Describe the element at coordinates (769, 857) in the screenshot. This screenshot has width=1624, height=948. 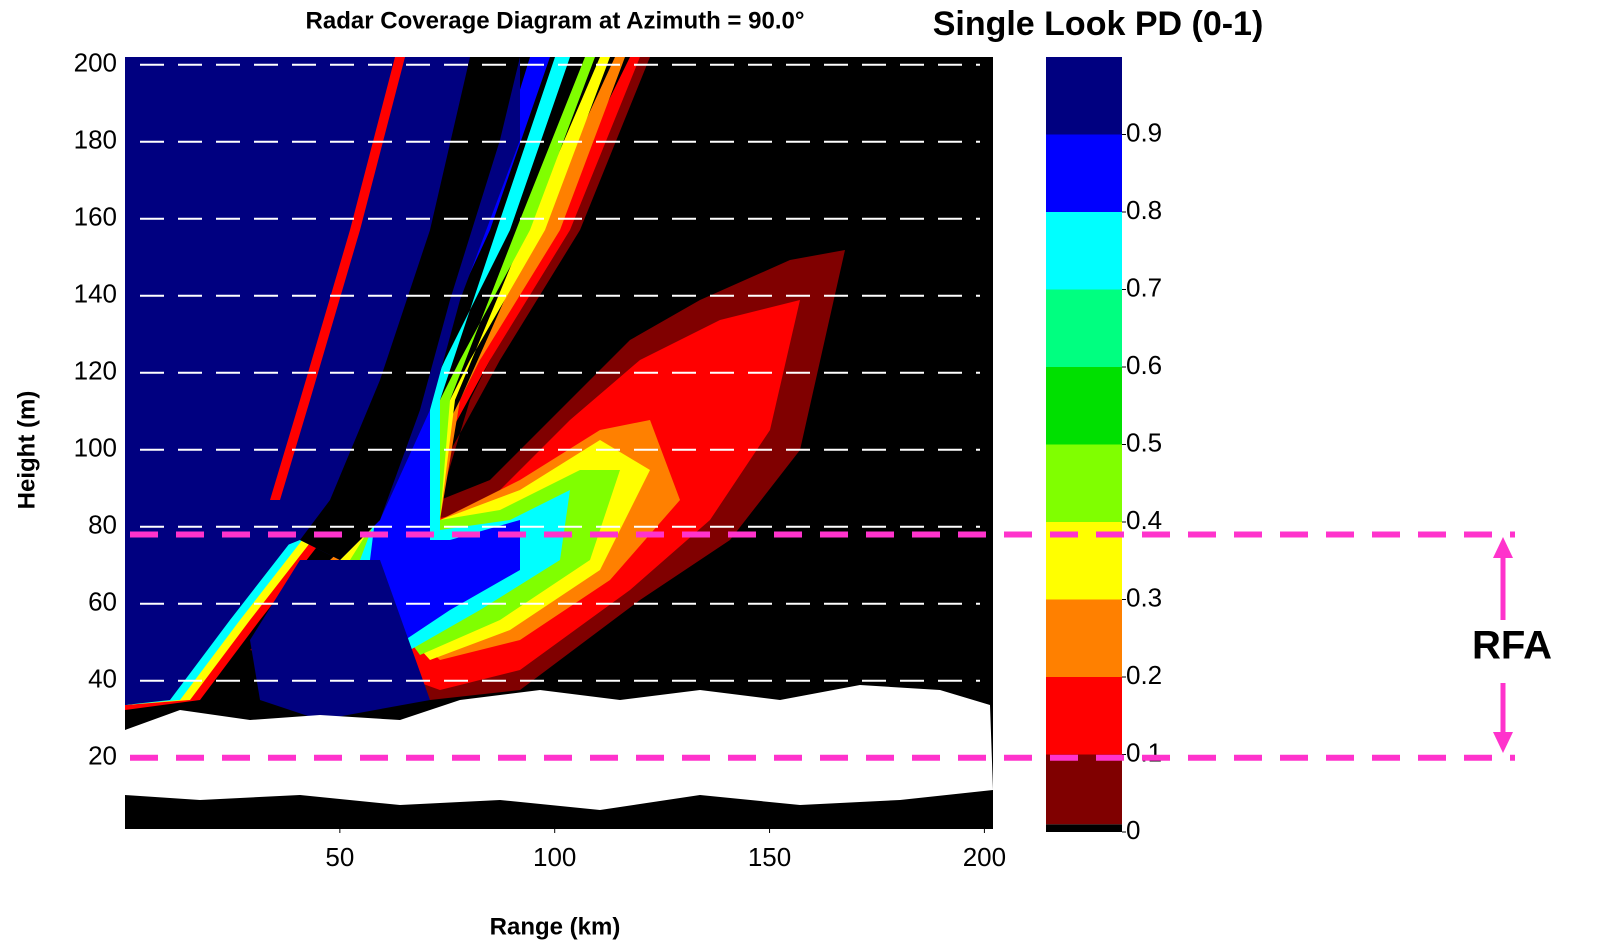
I see `x-tick-label: 150` at that location.